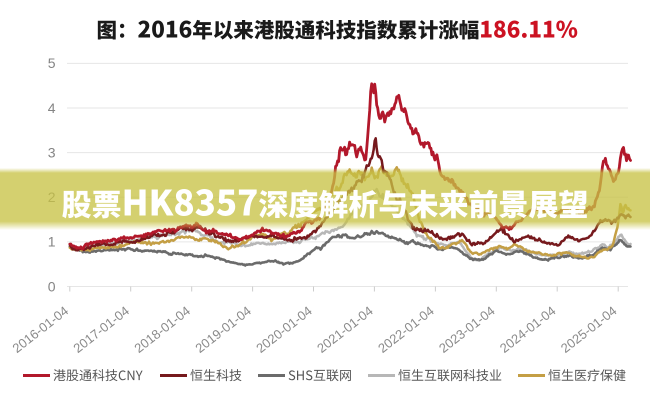 Image resolution: width=650 pixels, height=400 pixels. I want to click on svg-text: 2019-01-04, so click(223, 329).